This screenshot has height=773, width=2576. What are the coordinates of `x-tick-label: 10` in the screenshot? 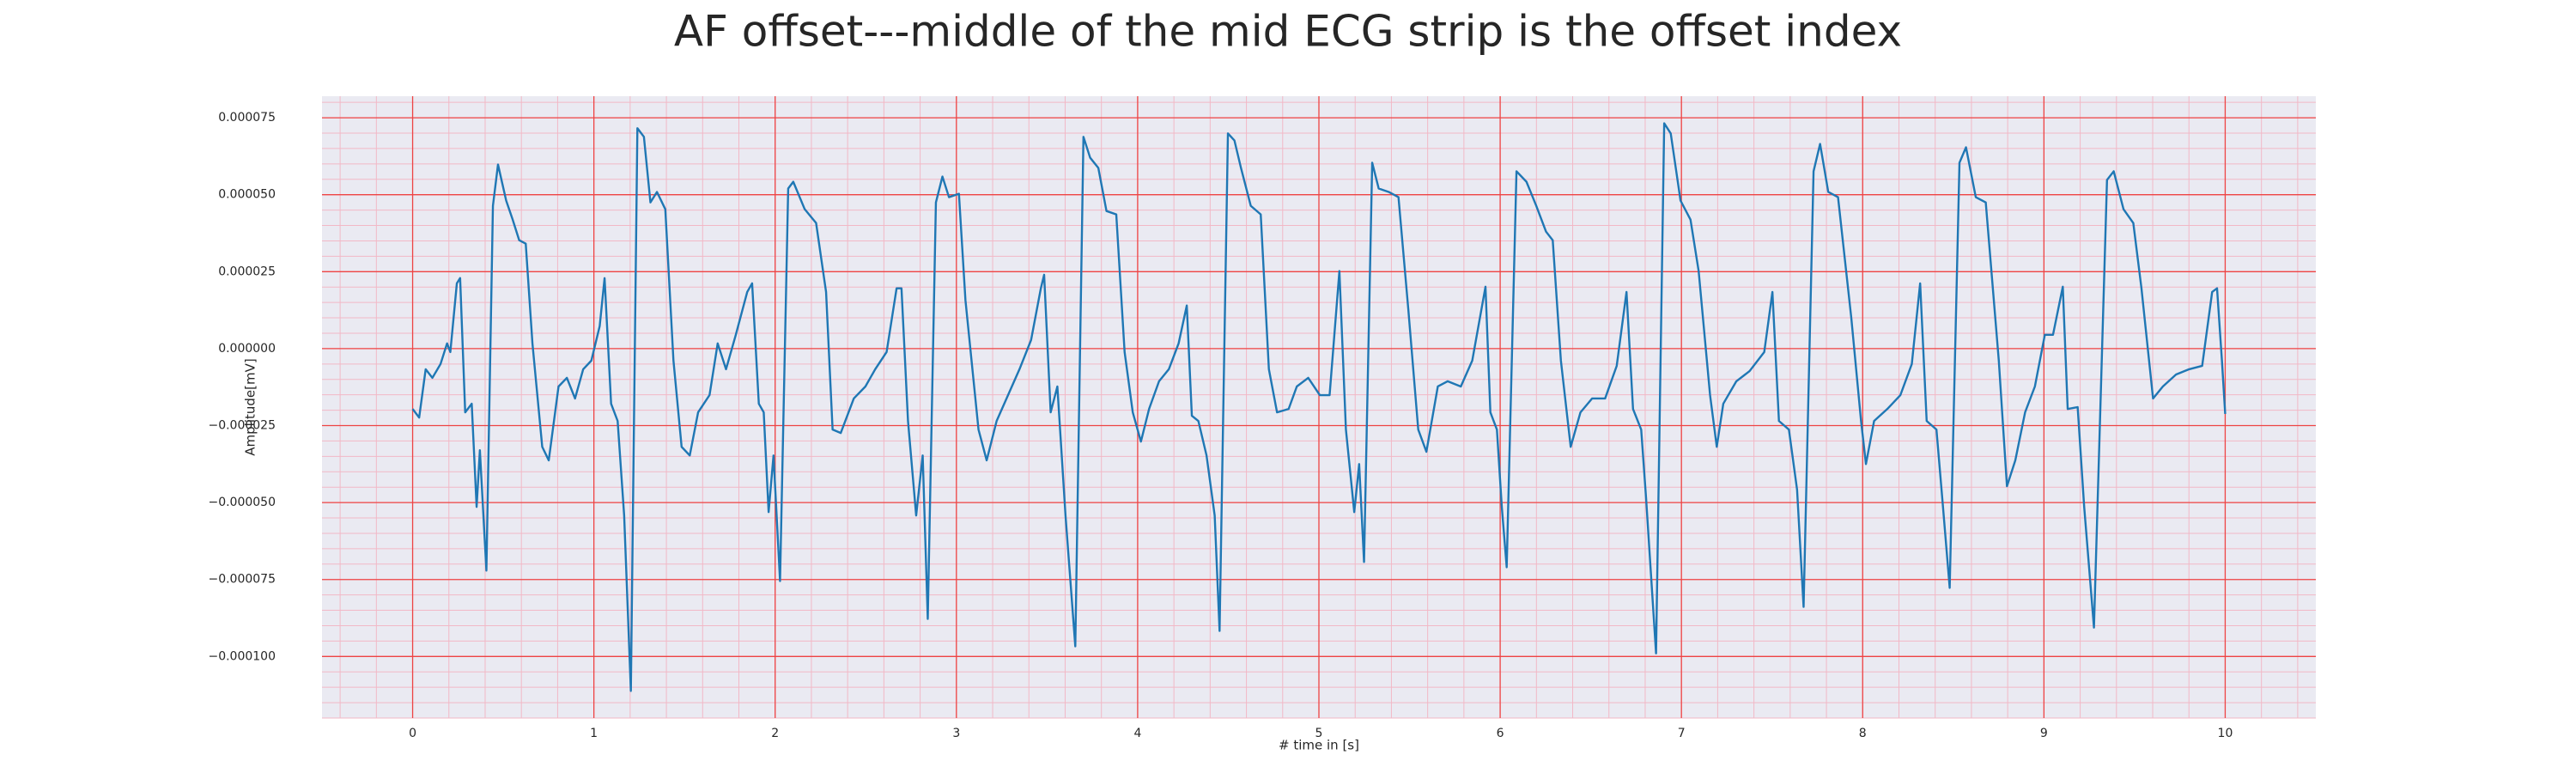 It's located at (2225, 733).